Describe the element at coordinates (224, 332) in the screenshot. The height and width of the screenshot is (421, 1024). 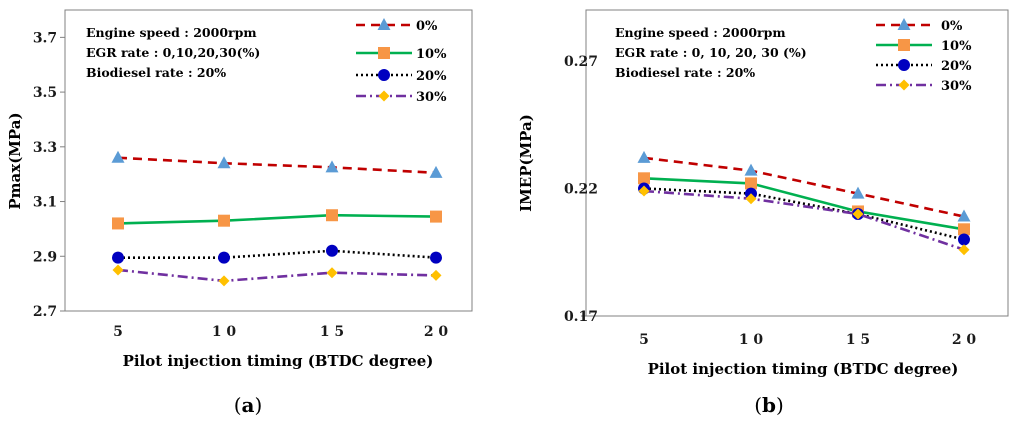
I see `x-tick-label-a: 1 0` at that location.